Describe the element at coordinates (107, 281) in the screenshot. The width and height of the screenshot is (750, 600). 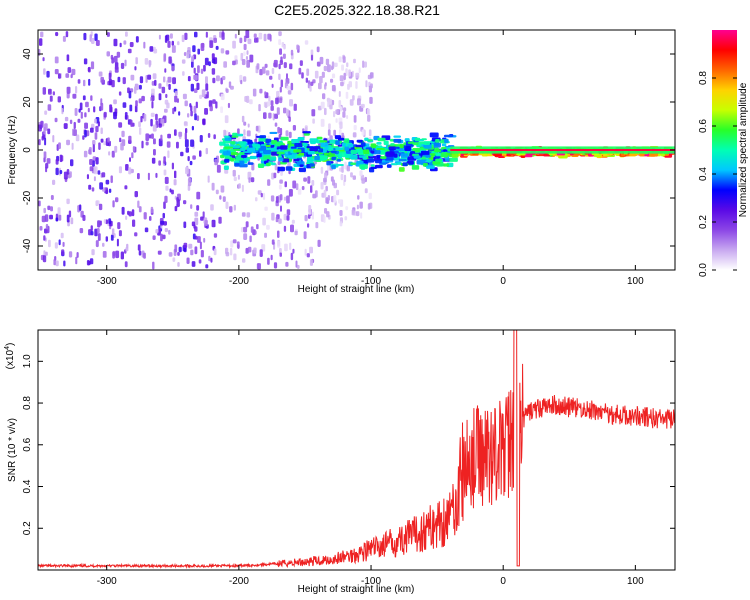
I see `x-tick-label: -300` at that location.